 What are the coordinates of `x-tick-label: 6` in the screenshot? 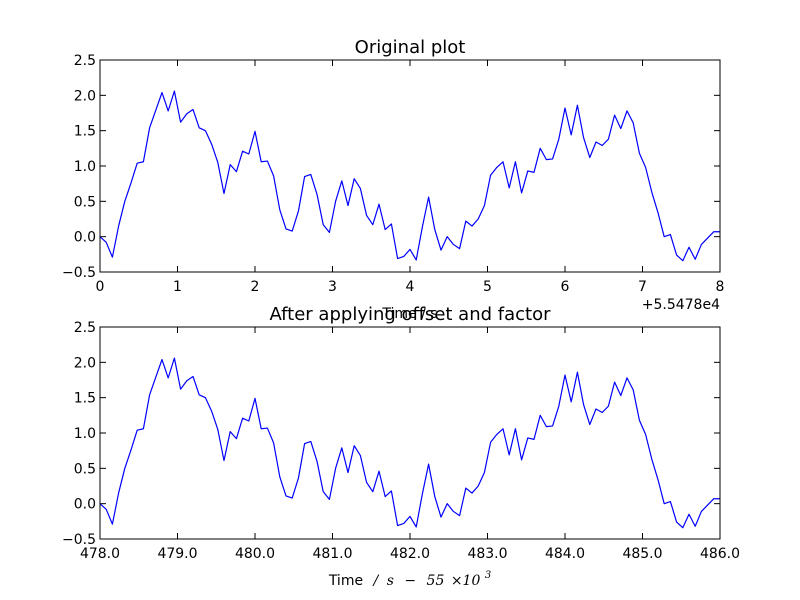 It's located at (565, 287).